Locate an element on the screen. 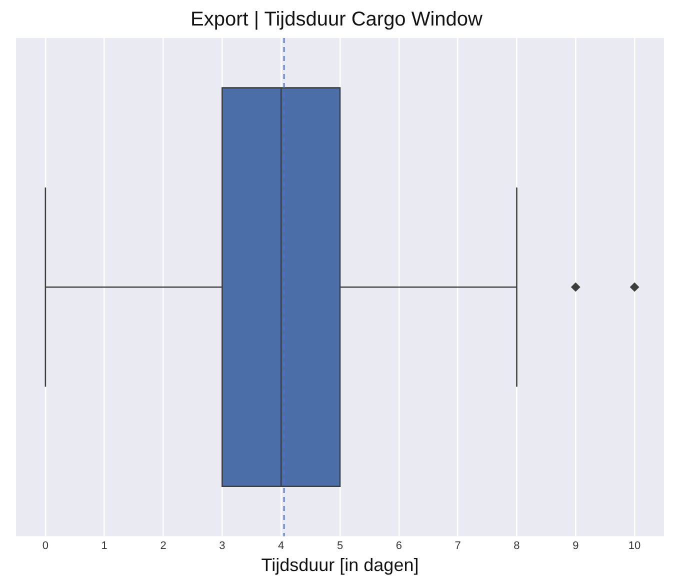 Image resolution: width=677 pixels, height=585 pixels. x-tick-label: 6 is located at coordinates (399, 546).